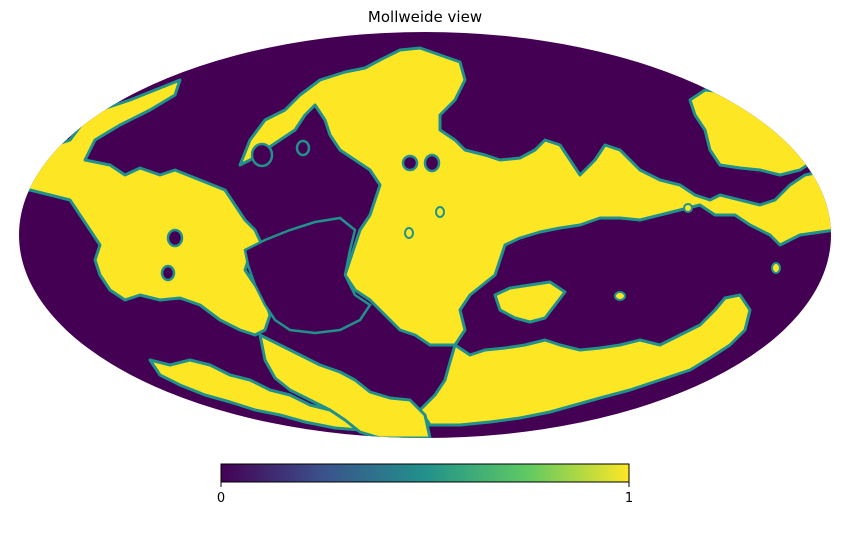 Image resolution: width=850 pixels, height=540 pixels. What do you see at coordinates (425, 17) in the screenshot?
I see `chart-title: Mollweide view` at bounding box center [425, 17].